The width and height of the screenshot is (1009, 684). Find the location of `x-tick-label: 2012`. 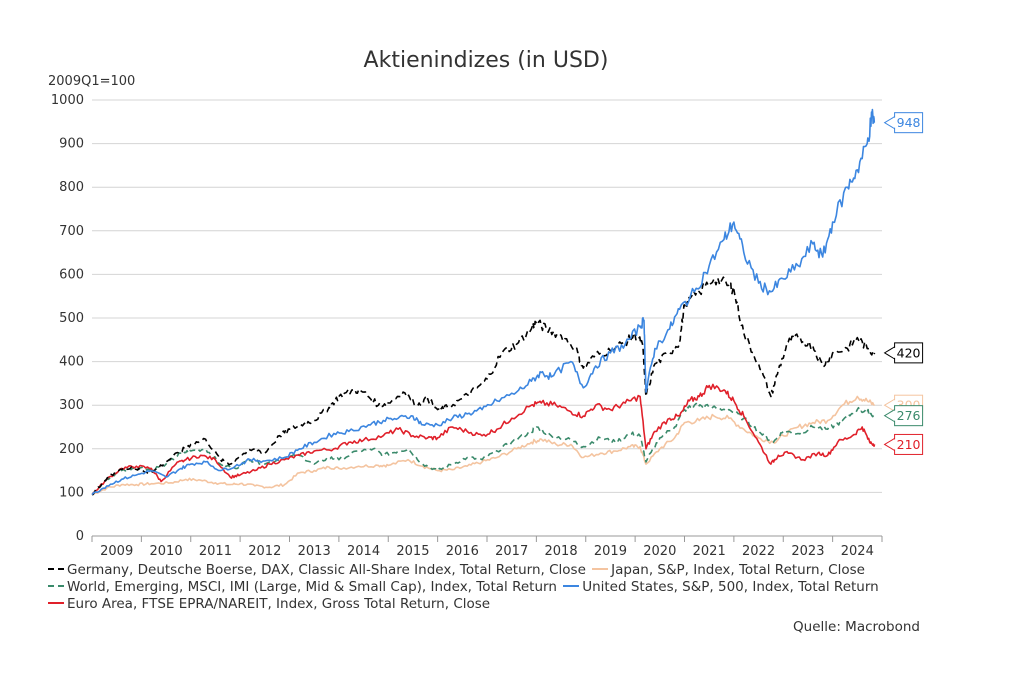

x-tick-label: 2012 is located at coordinates (264, 551).